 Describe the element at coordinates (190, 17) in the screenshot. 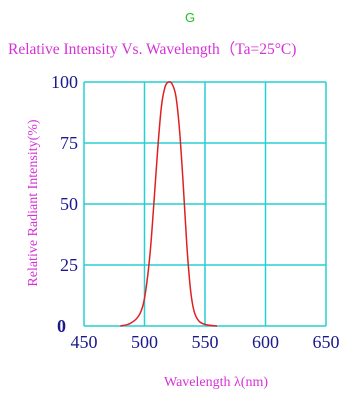

I see `color-tag: G` at that location.